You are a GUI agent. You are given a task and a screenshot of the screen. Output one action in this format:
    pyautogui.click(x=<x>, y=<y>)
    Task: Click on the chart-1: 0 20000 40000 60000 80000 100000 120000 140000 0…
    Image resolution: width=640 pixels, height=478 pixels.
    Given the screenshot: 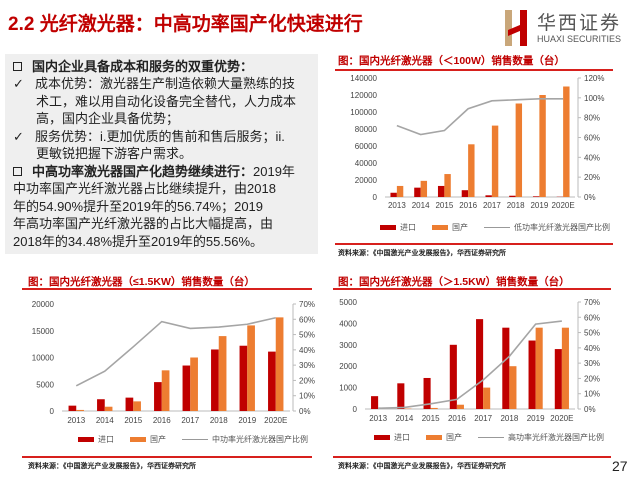 What is the action you would take?
    pyautogui.click(x=477, y=142)
    